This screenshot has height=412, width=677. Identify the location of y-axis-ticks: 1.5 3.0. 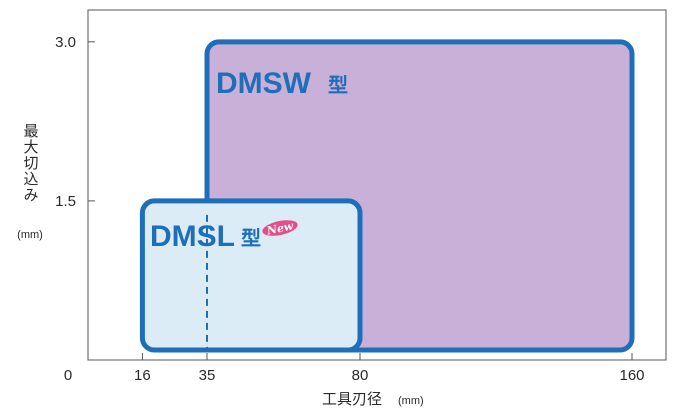
(75, 122).